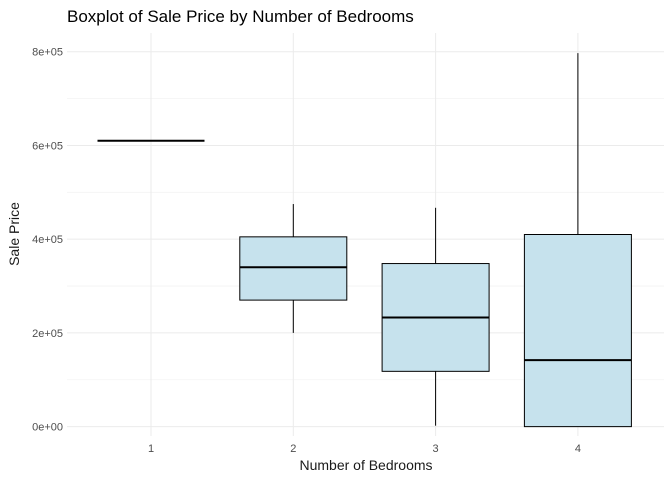 The image size is (672, 480). What do you see at coordinates (47, 334) in the screenshot?
I see `y-tick-label: 2e+05` at bounding box center [47, 334].